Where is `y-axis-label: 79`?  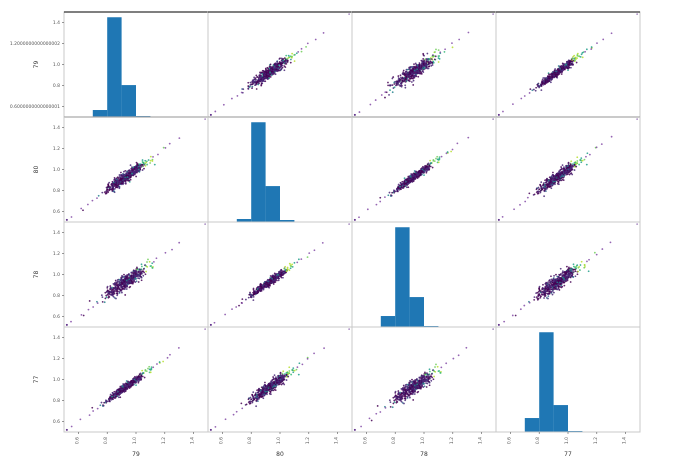 y-axis-label: 79 is located at coordinates (36, 65).